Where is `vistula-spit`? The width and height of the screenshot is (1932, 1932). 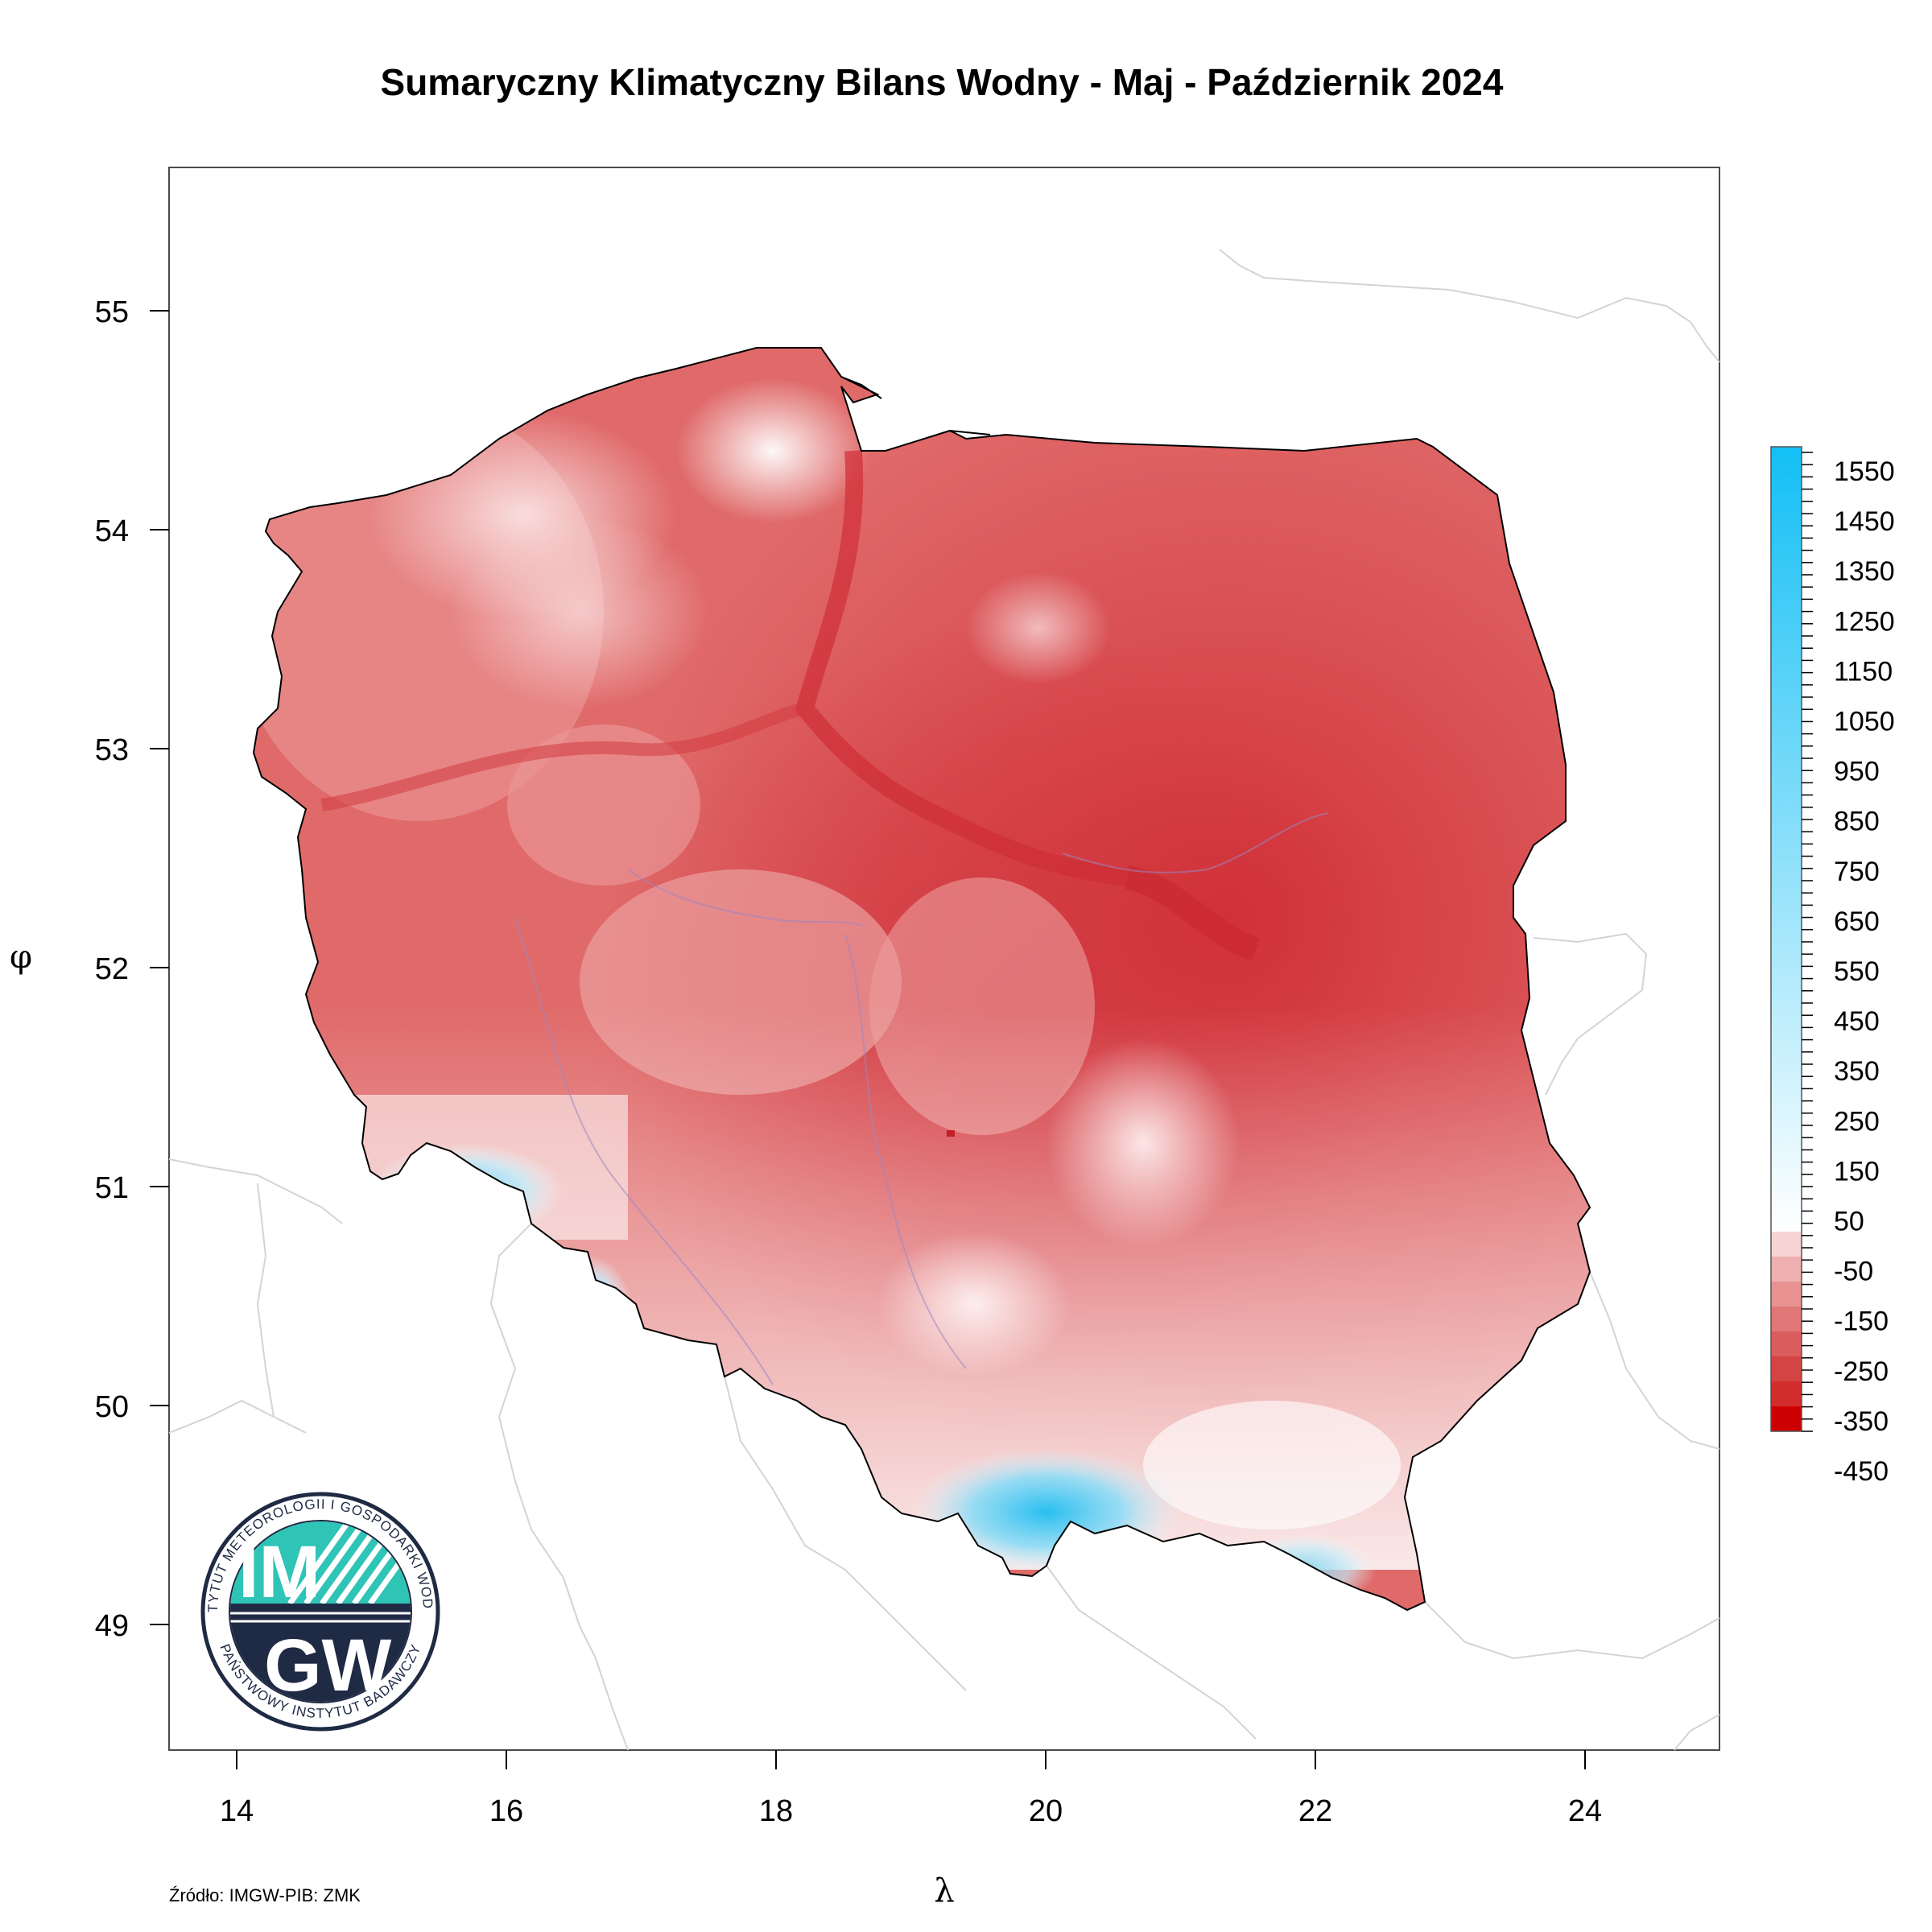 vistula-spit is located at coordinates (970, 433).